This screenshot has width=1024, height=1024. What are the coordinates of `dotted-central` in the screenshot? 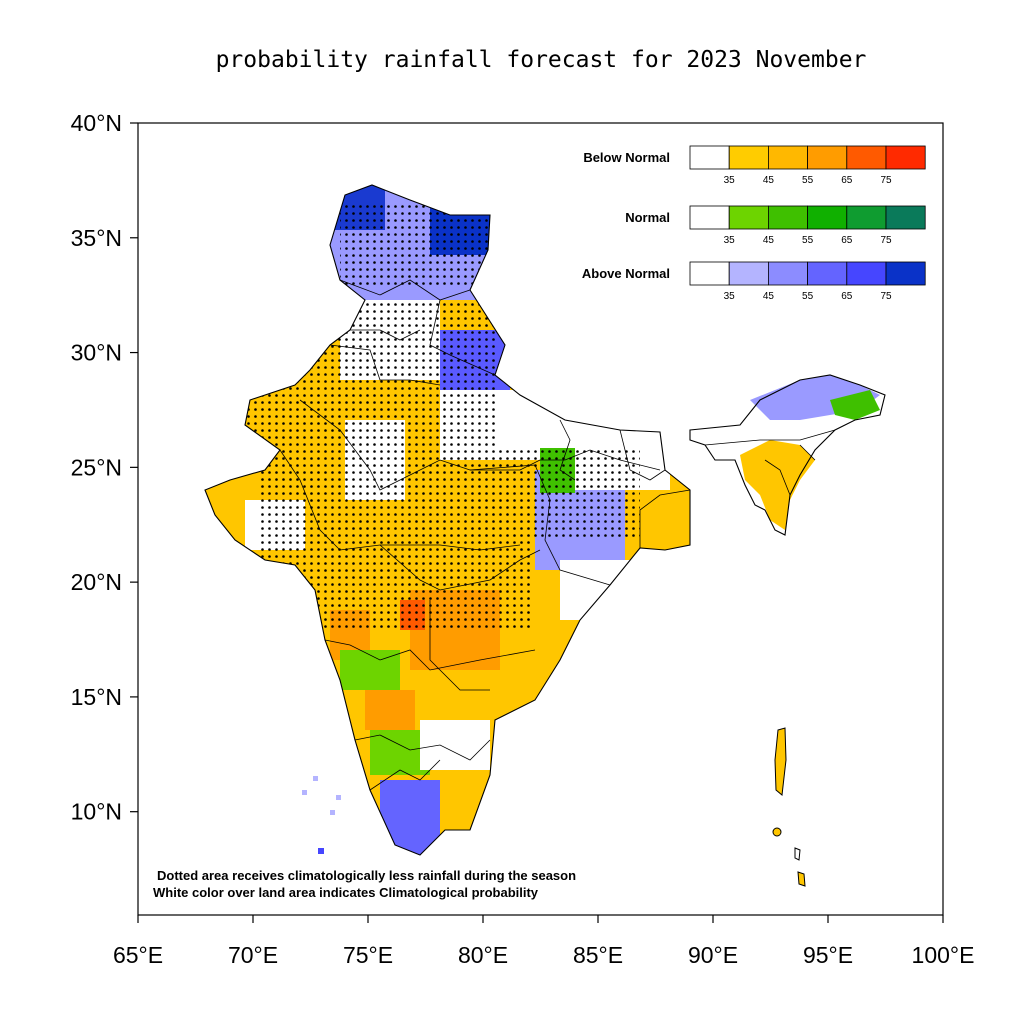 It's located at (395, 540).